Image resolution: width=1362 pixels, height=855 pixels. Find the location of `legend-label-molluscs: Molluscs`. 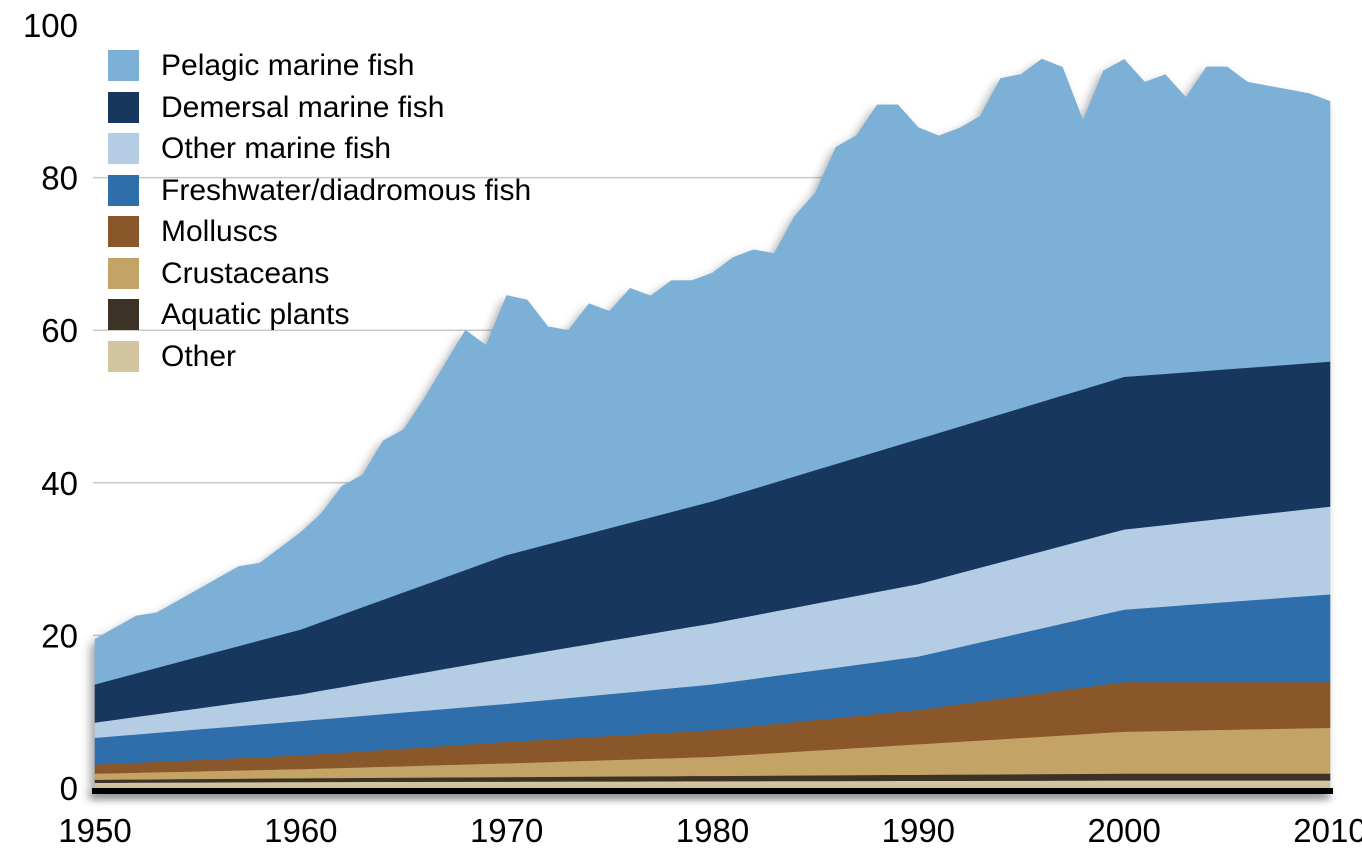

legend-label-molluscs: Molluscs is located at coordinates (219, 231).